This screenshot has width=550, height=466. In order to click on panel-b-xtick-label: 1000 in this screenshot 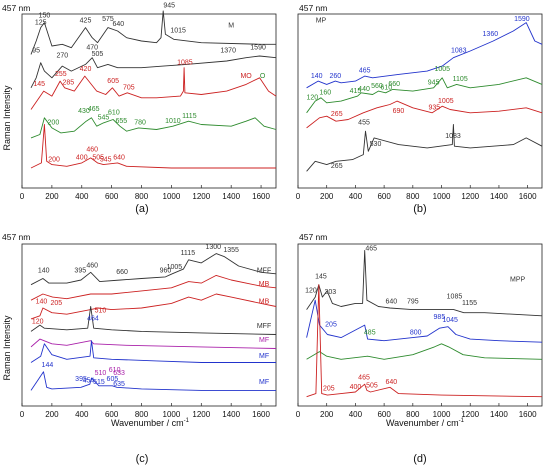, I will do `click(442, 196)`.